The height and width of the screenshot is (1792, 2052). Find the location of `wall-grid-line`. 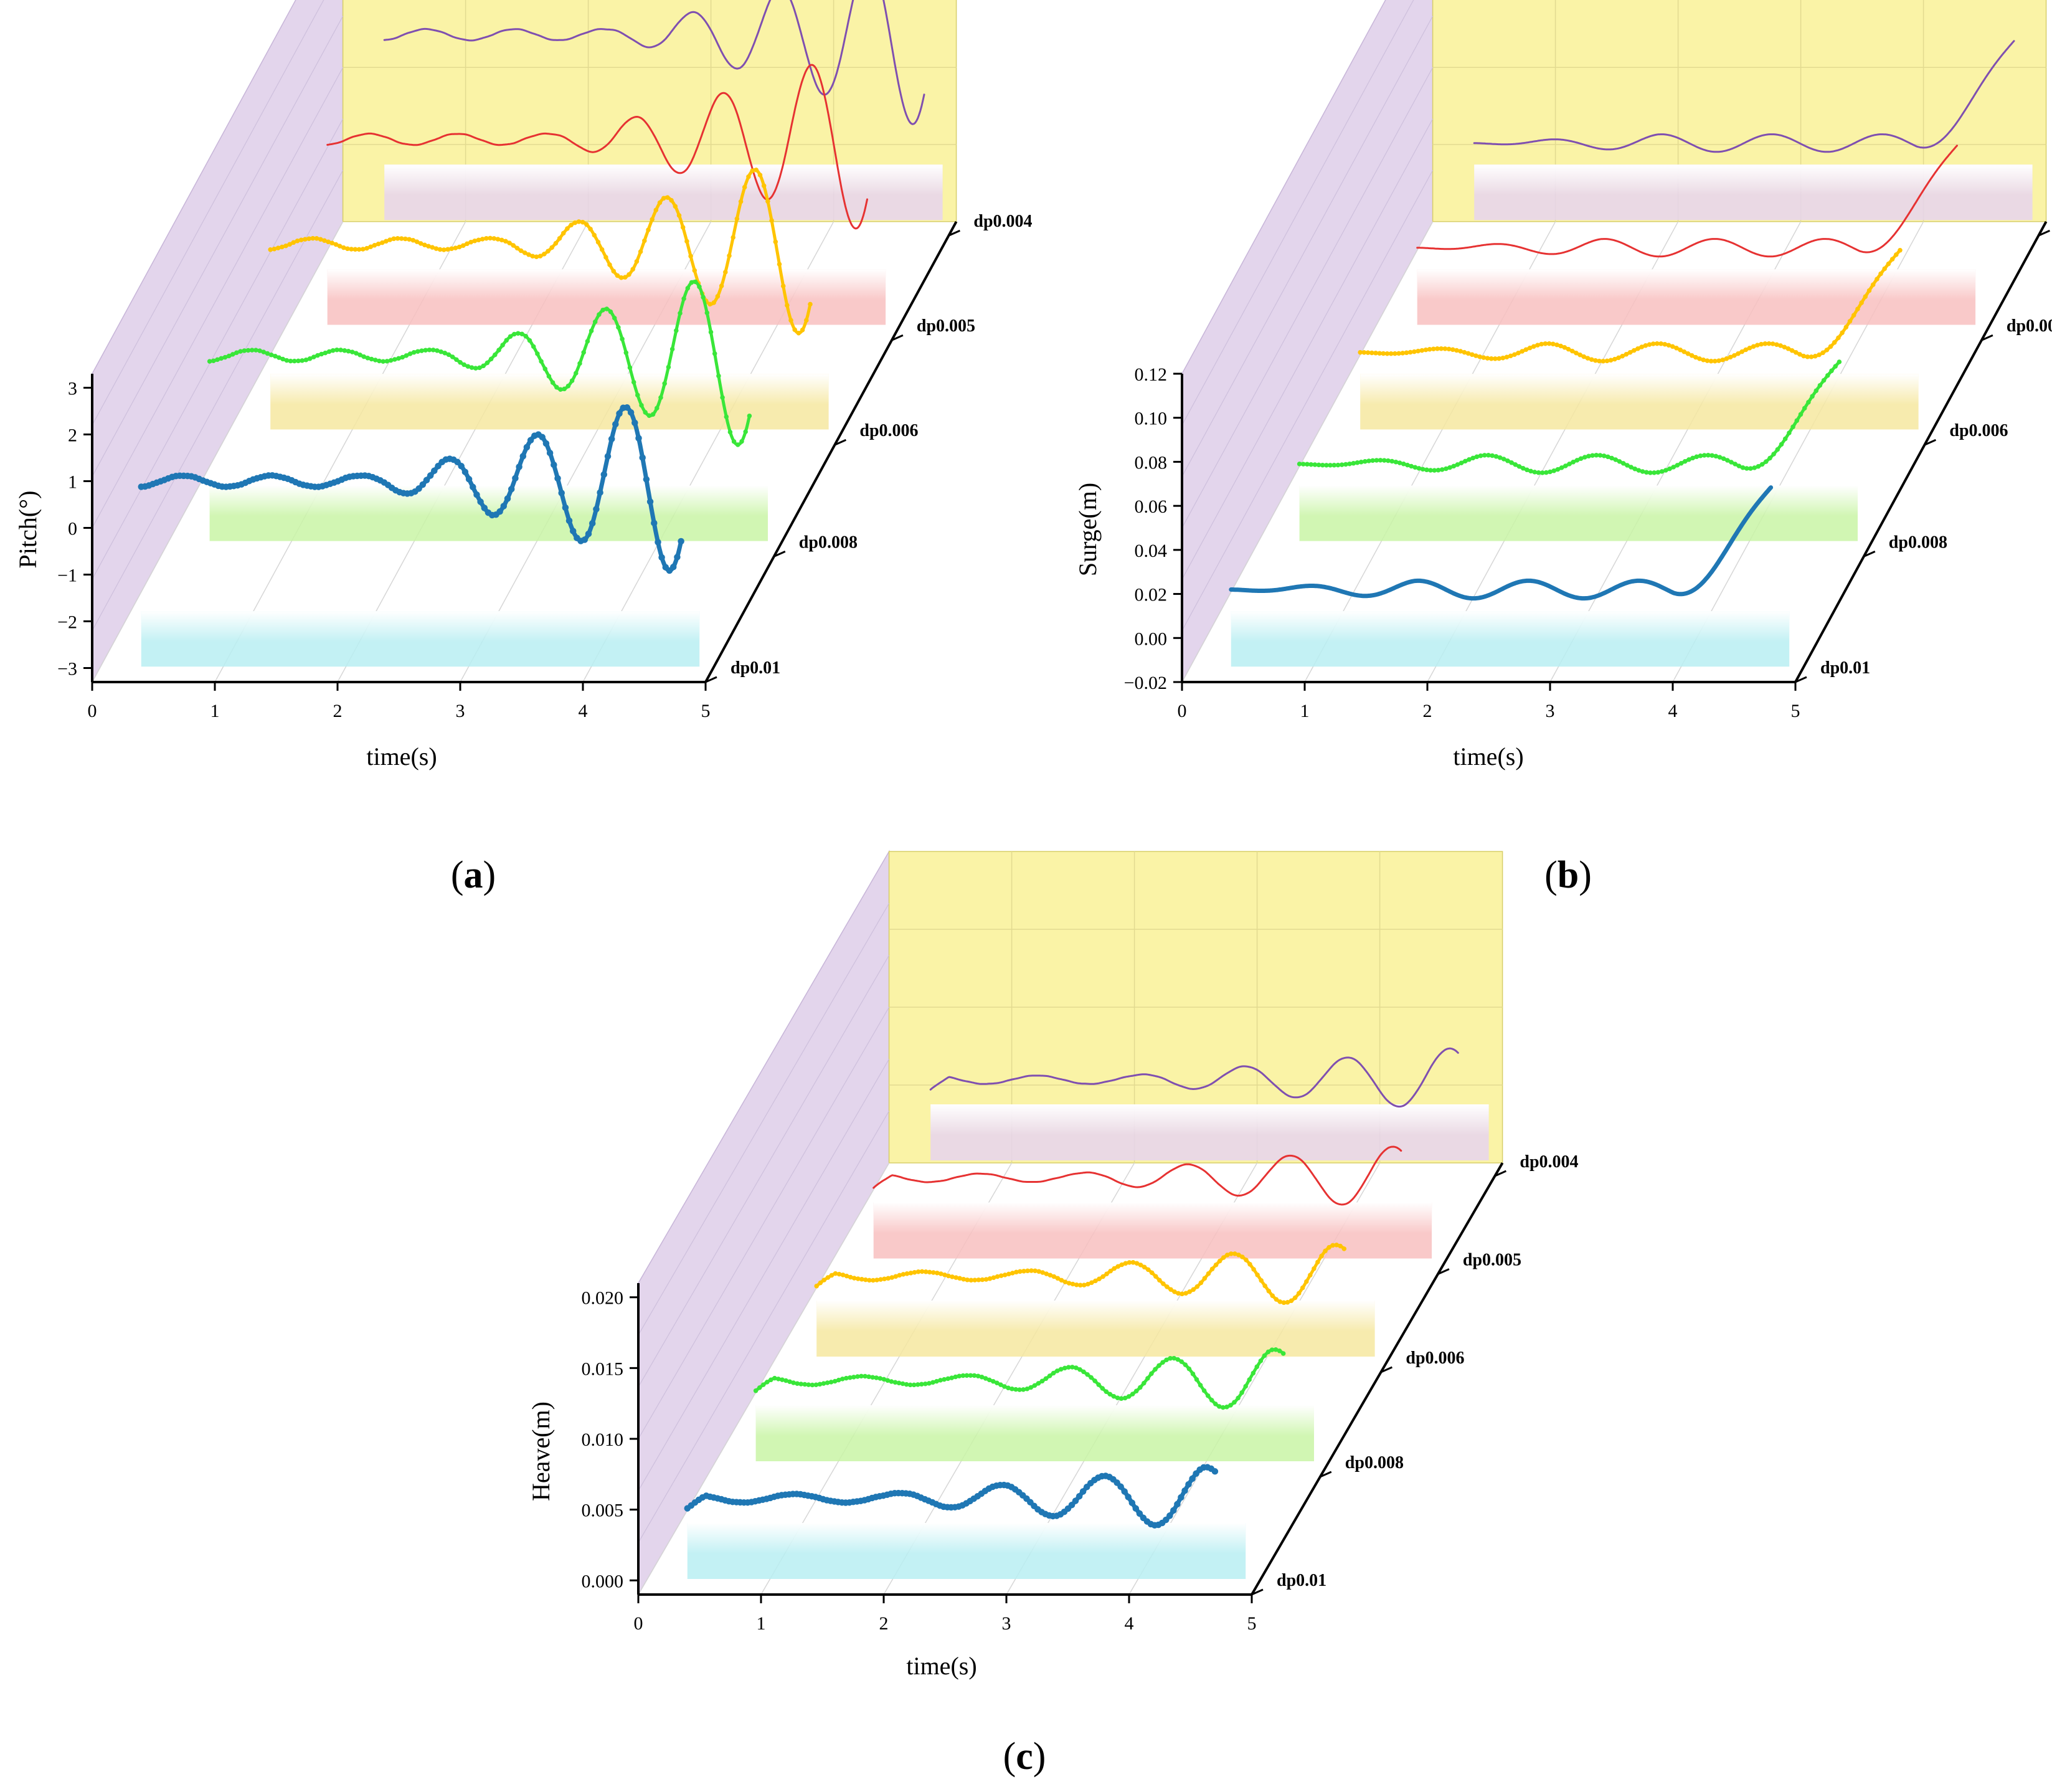

wall-grid-line is located at coordinates (218, 297).